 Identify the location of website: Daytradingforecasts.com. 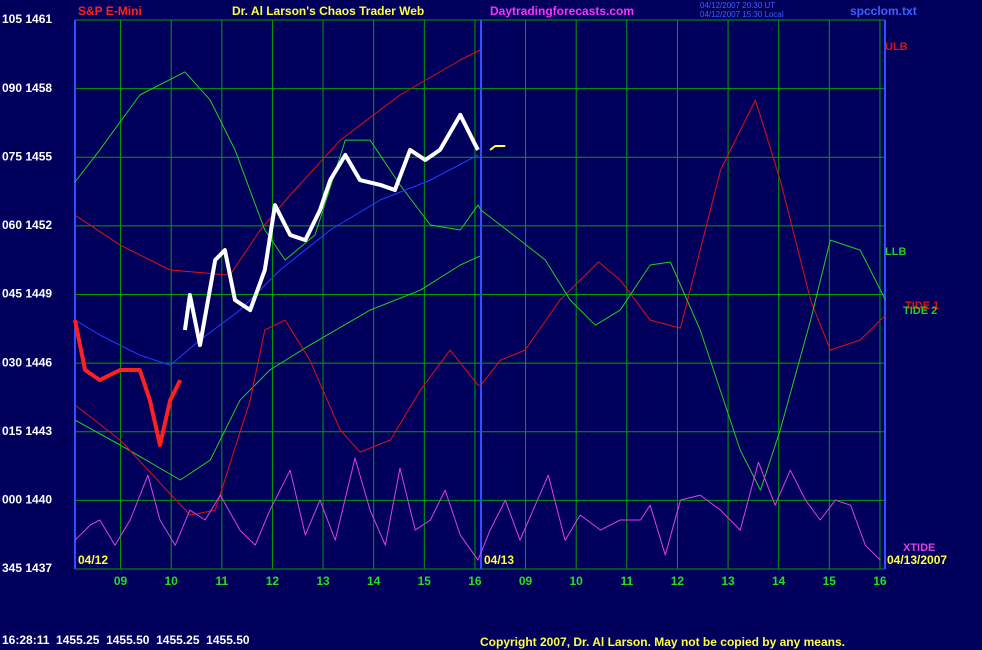
(562, 11).